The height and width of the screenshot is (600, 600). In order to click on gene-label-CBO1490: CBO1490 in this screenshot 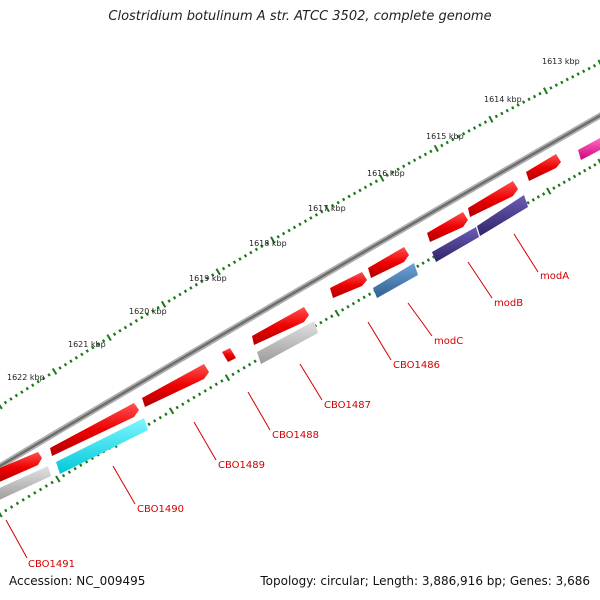, I will do `click(160, 509)`.